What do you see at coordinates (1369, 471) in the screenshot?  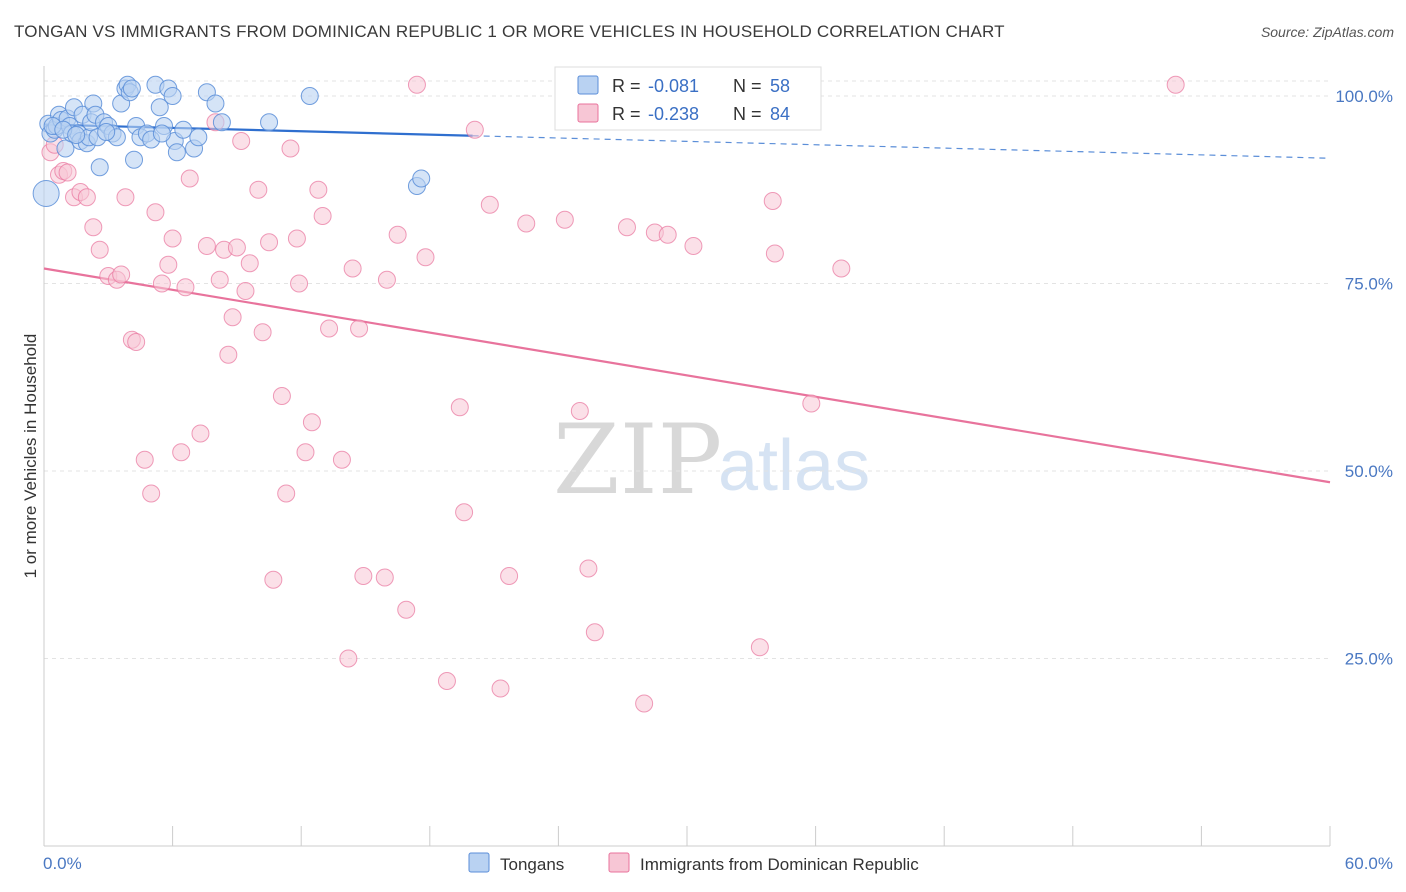 I see `y-tick-label: 50.0%` at bounding box center [1369, 471].